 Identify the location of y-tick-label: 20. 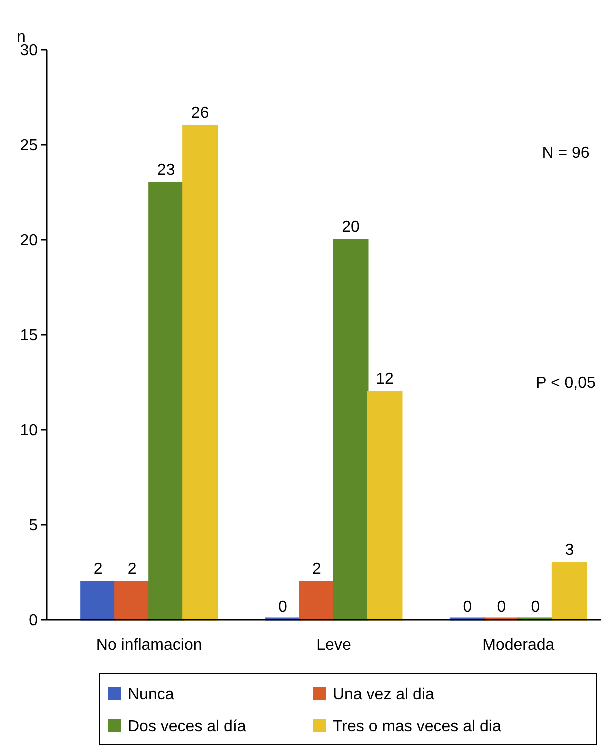
(29, 241).